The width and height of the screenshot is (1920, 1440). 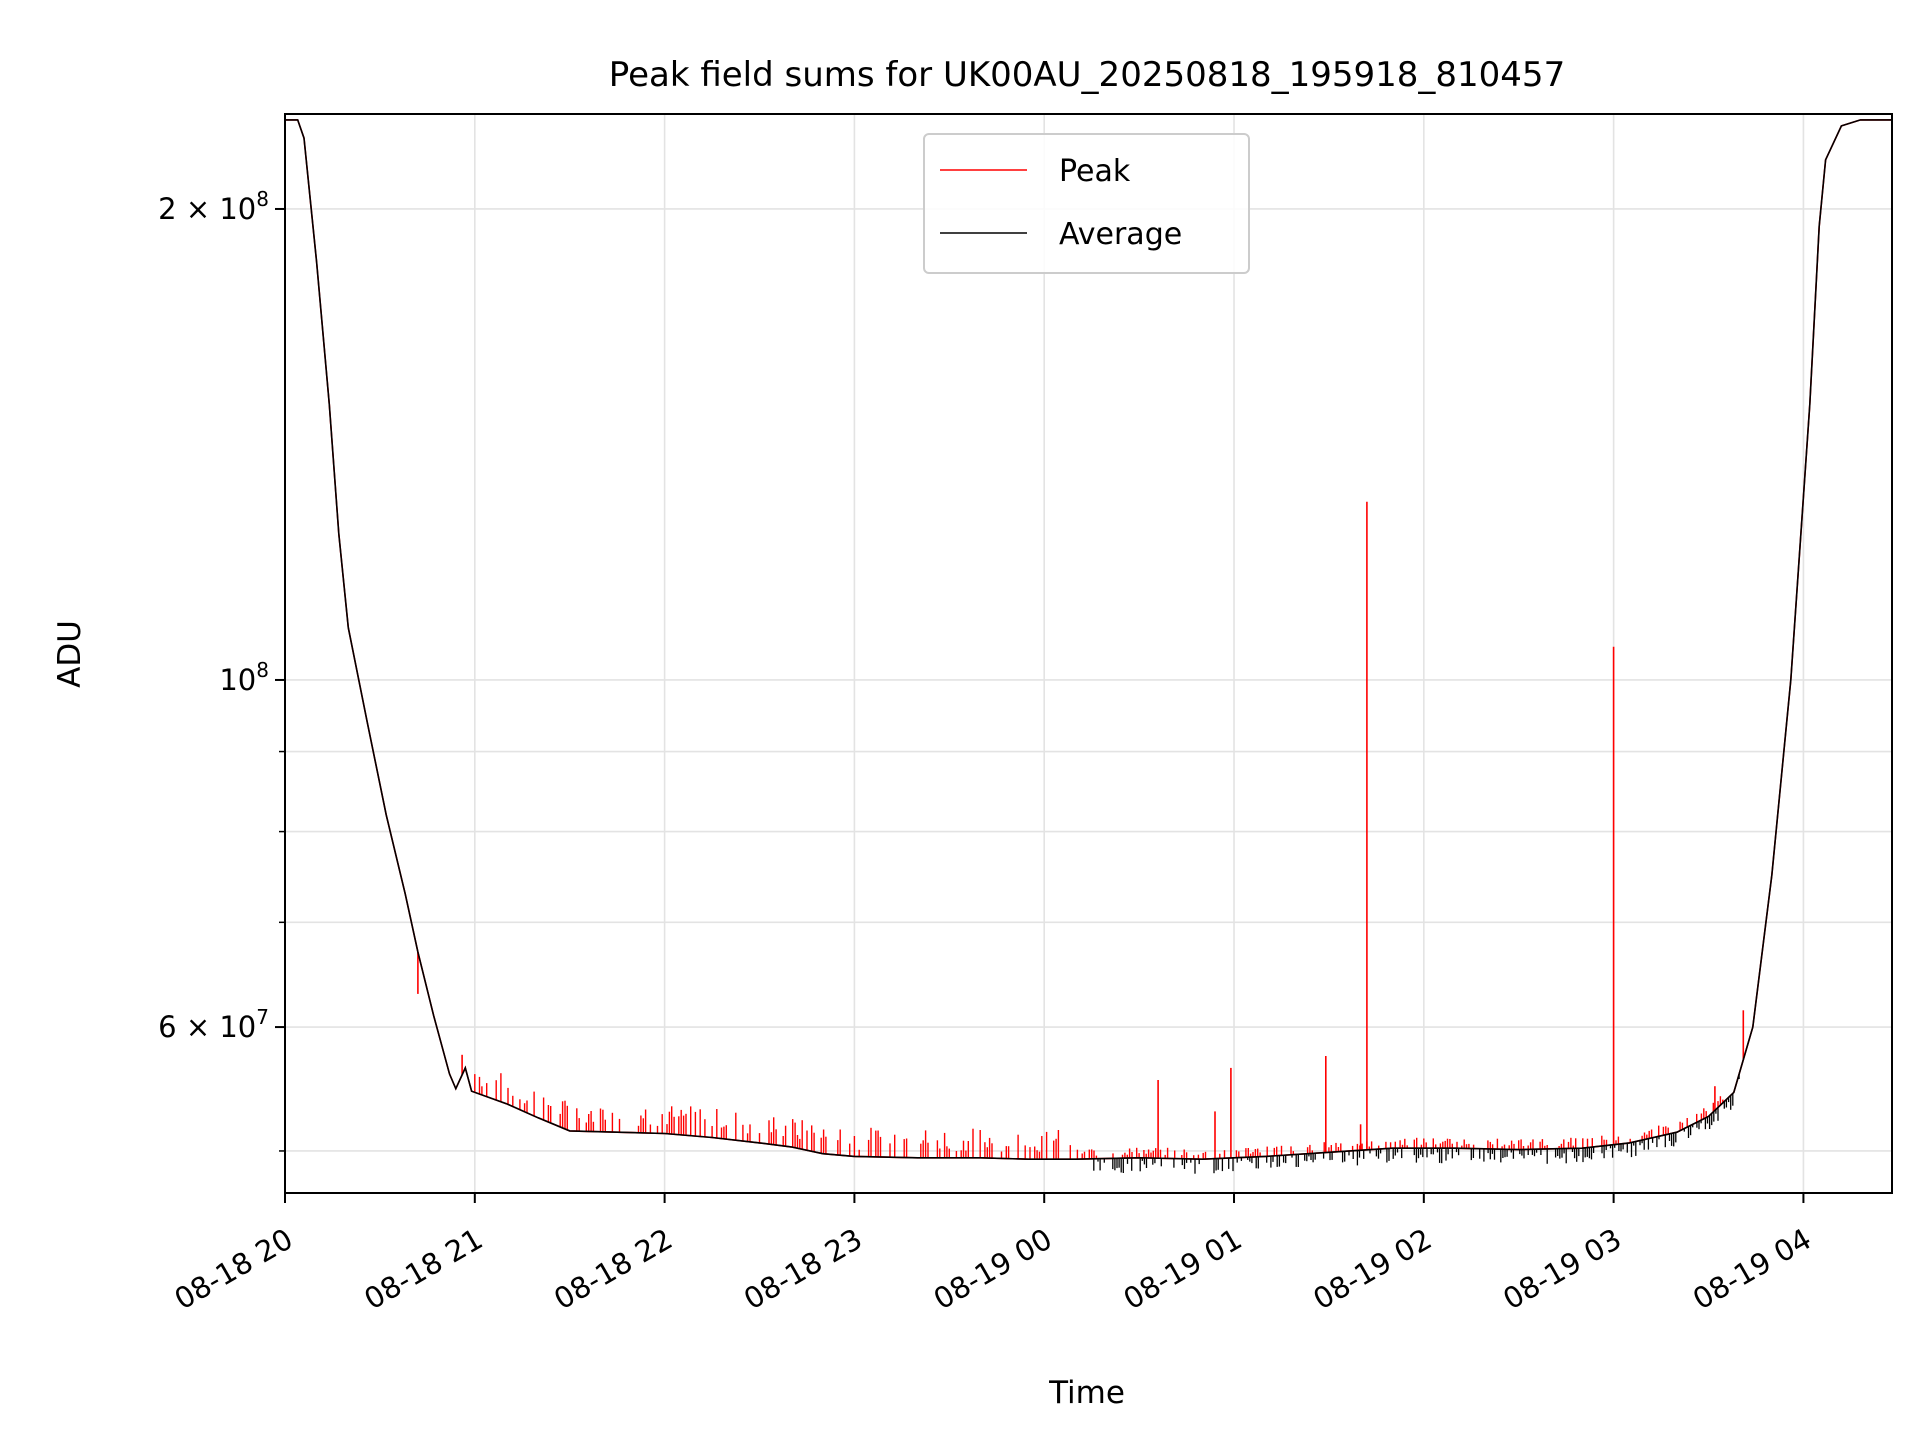 I want to click on legend: Peak Average, so click(x=1086, y=203).